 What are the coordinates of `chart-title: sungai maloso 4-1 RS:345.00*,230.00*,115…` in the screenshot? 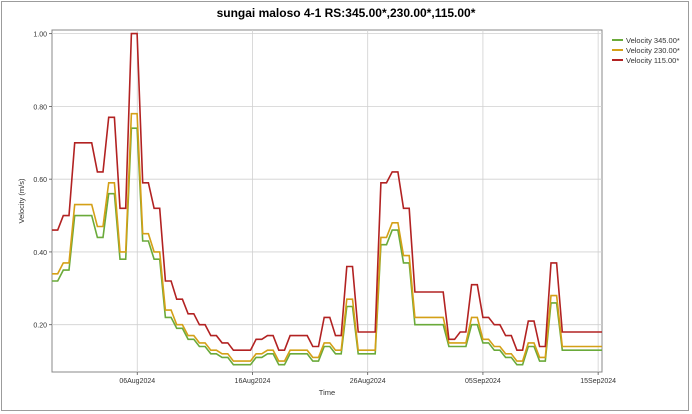 It's located at (346, 13).